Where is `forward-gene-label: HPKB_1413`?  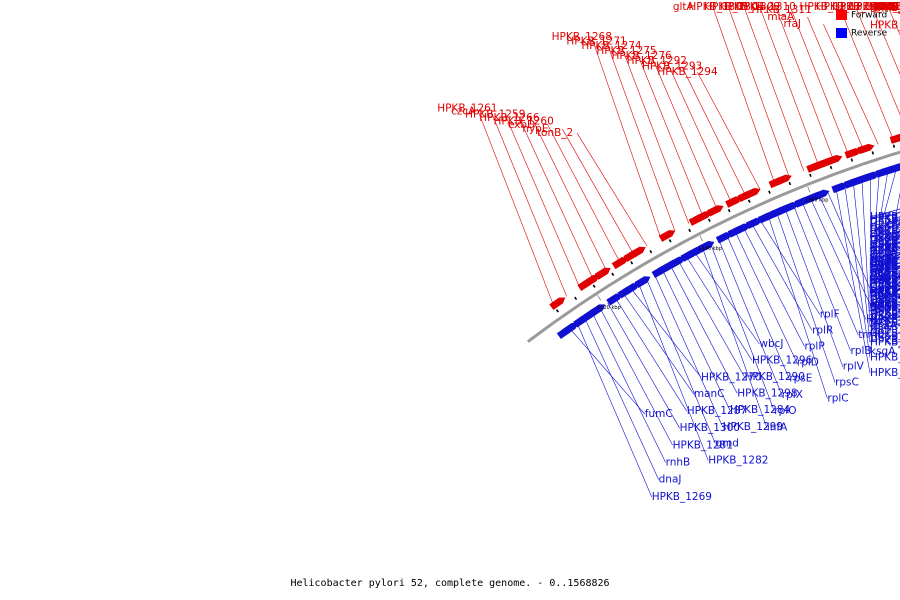 forward-gene-label: HPKB_1413 is located at coordinates (885, 7).